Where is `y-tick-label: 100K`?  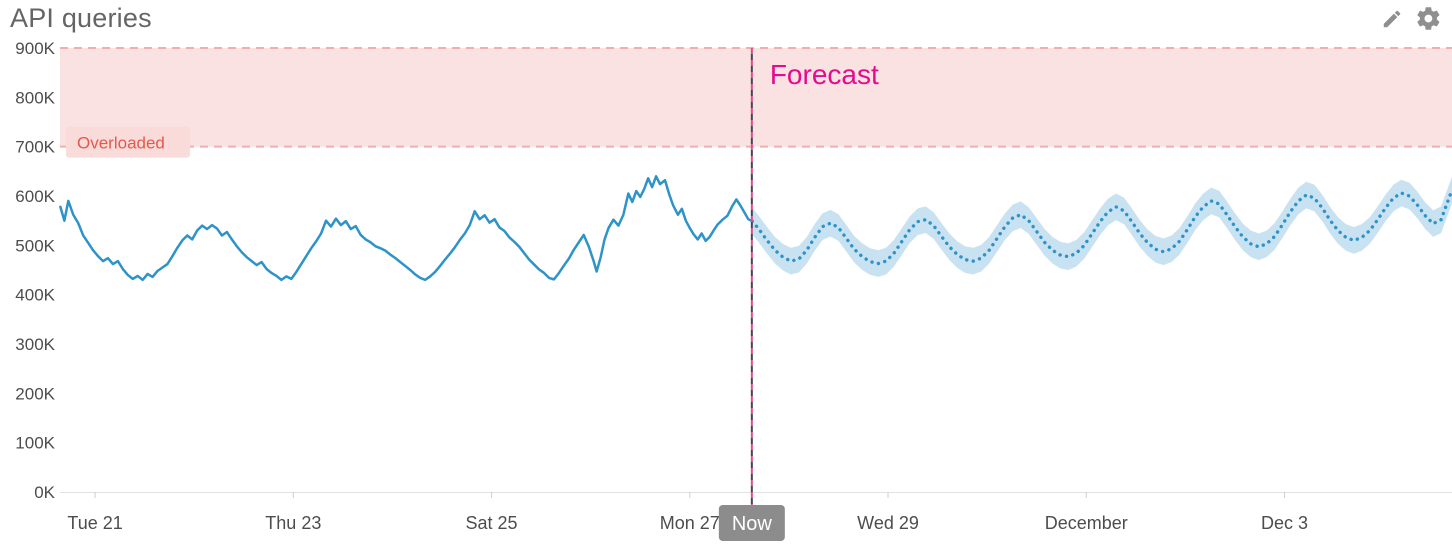 y-tick-label: 100K is located at coordinates (35, 443).